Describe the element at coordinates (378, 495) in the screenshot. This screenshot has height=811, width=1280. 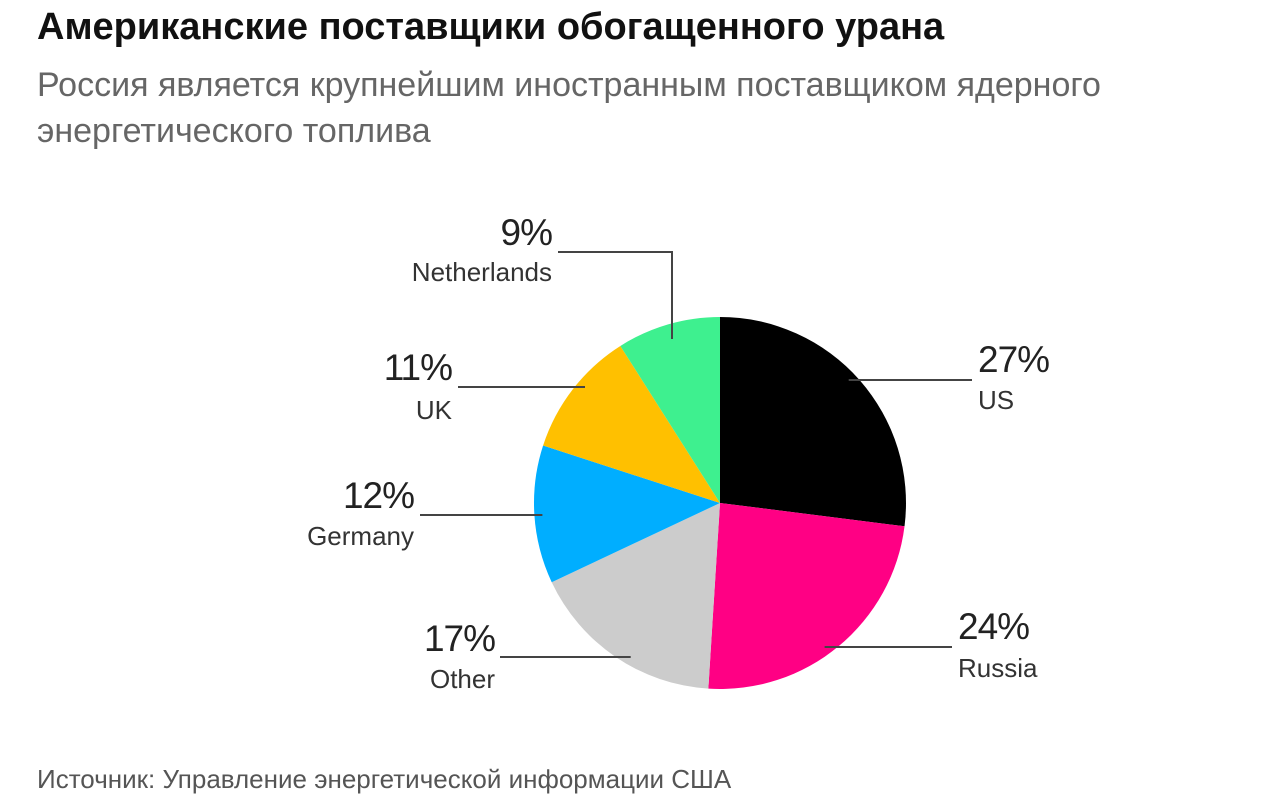
I see `slice-value-label-germany: 12%` at that location.